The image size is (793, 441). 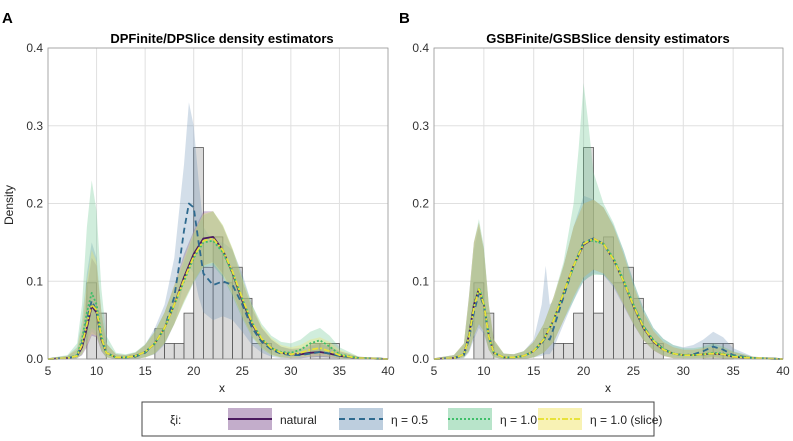 I want to click on legend-slice-label: η = 1.0 (slice), so click(x=626, y=420).